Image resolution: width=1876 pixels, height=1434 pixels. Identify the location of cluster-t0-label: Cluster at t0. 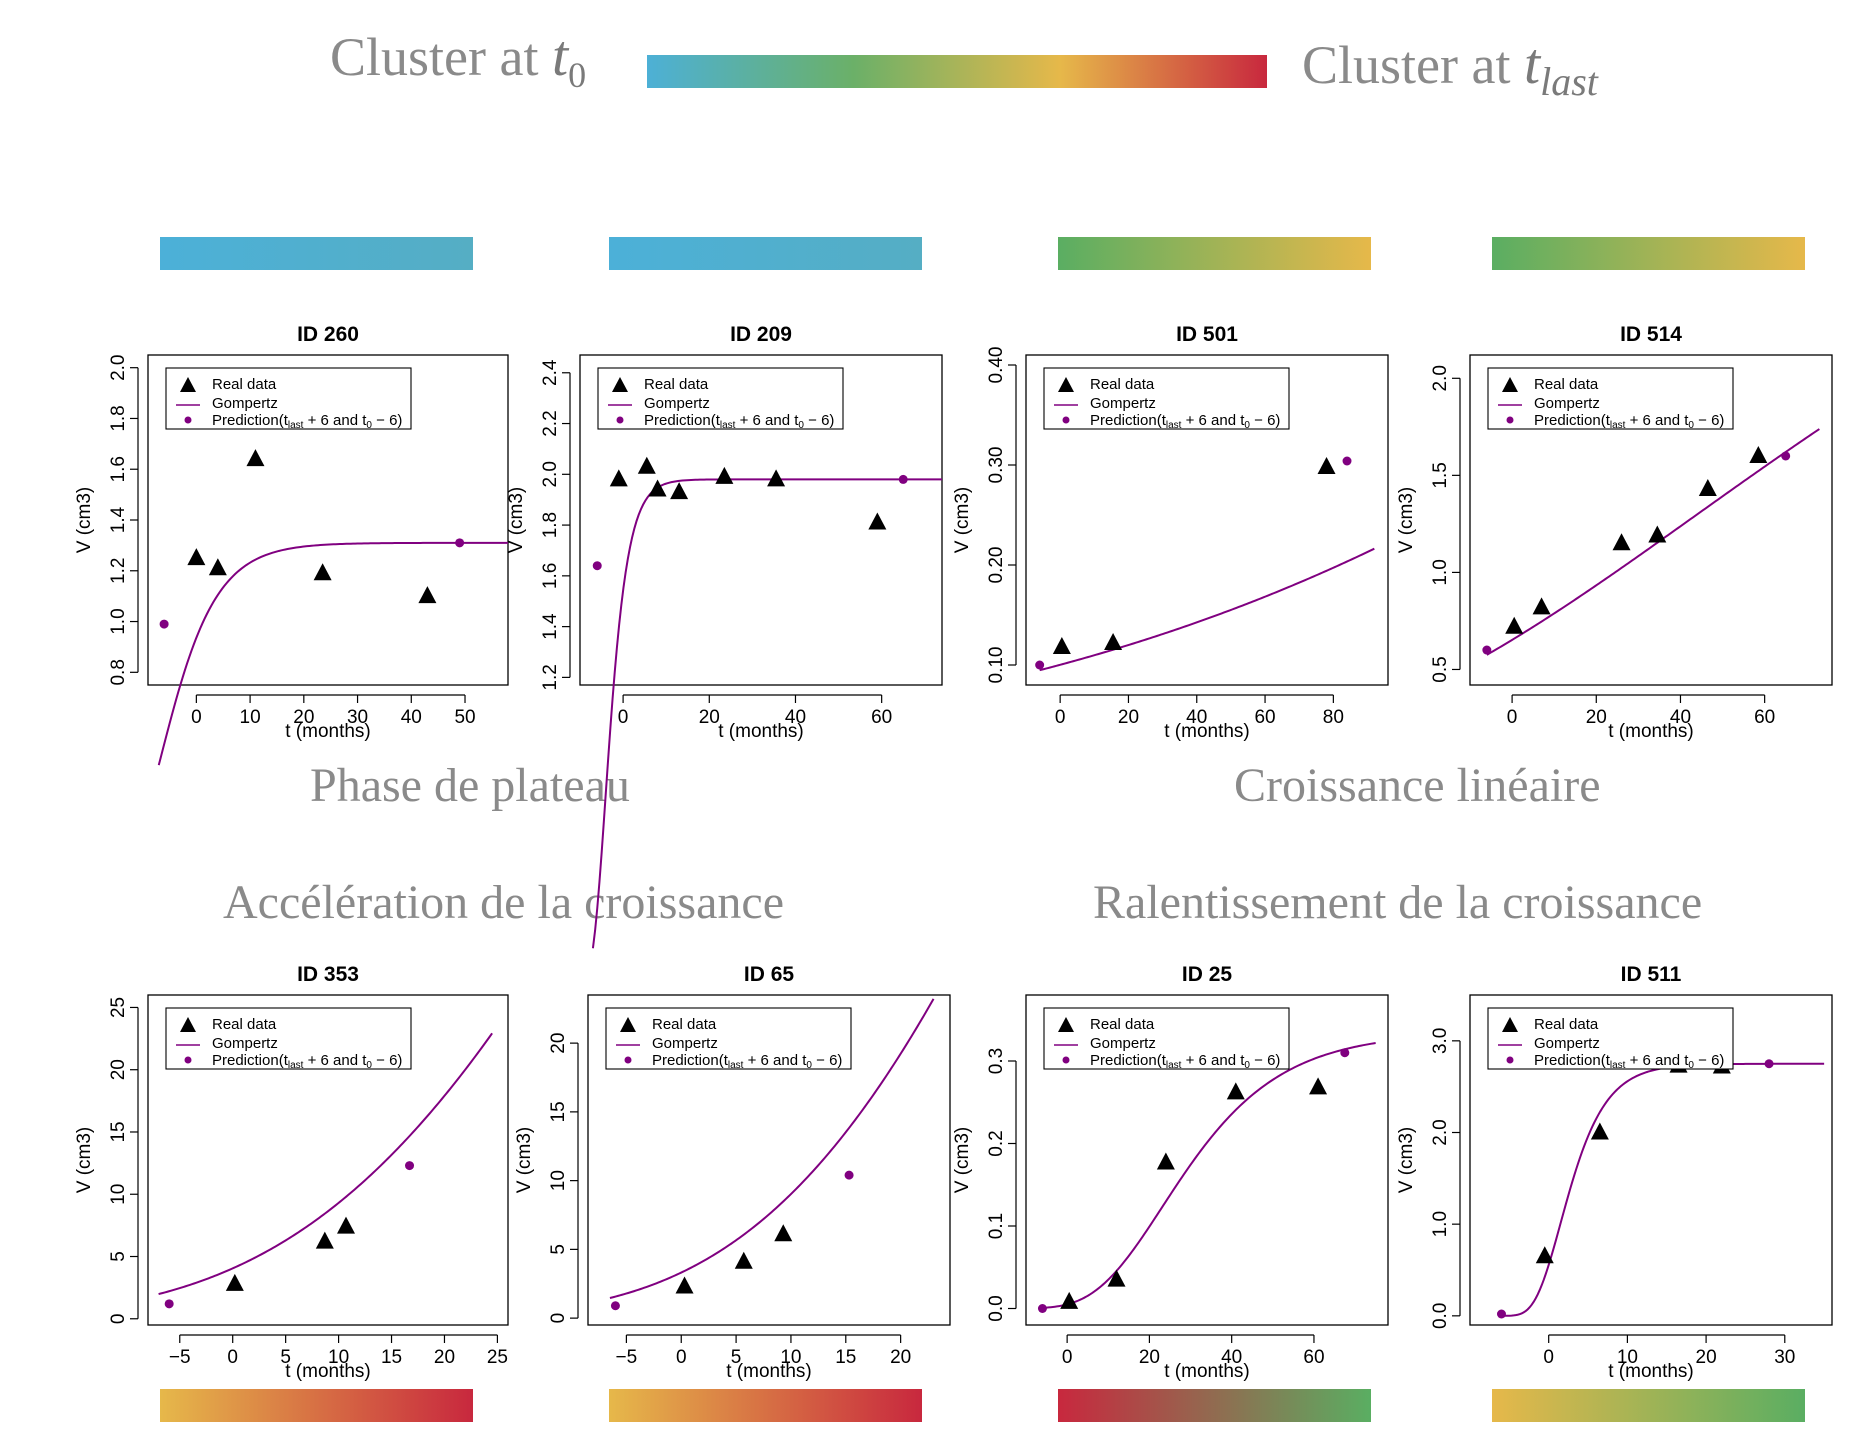
(458, 59).